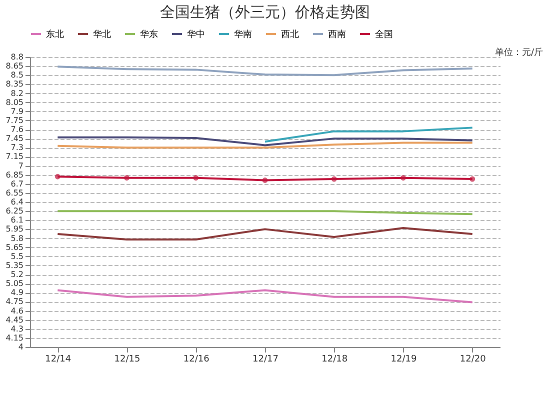 The width and height of the screenshot is (557, 400). What do you see at coordinates (15, 319) in the screenshot?
I see `y-tick-label: 4.45` at bounding box center [15, 319].